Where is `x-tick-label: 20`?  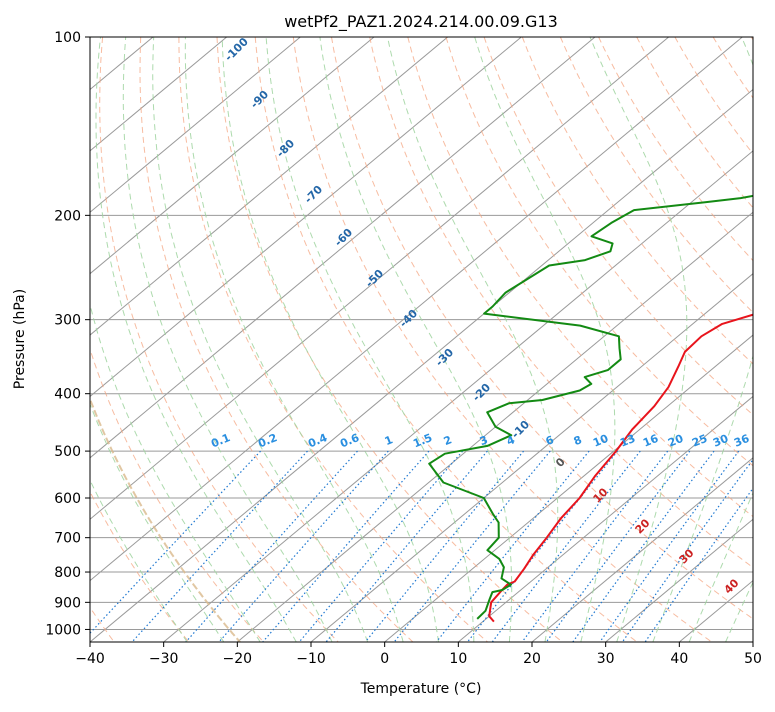 x-tick-label: 20 is located at coordinates (532, 659).